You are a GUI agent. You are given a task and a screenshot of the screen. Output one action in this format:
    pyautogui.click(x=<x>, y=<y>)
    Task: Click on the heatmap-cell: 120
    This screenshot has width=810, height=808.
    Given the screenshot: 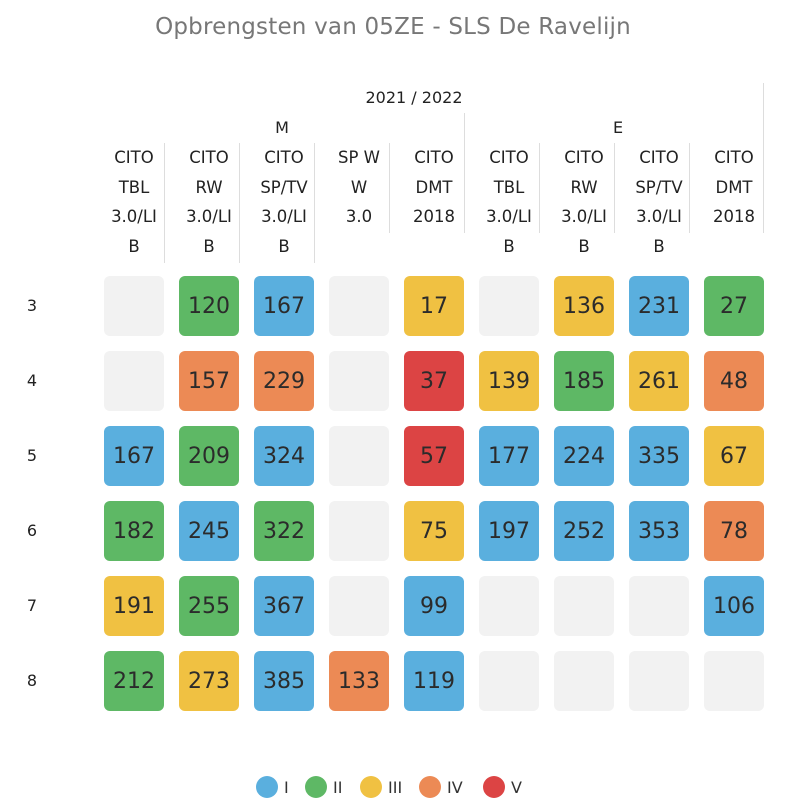 What is the action you would take?
    pyautogui.click(x=209, y=306)
    